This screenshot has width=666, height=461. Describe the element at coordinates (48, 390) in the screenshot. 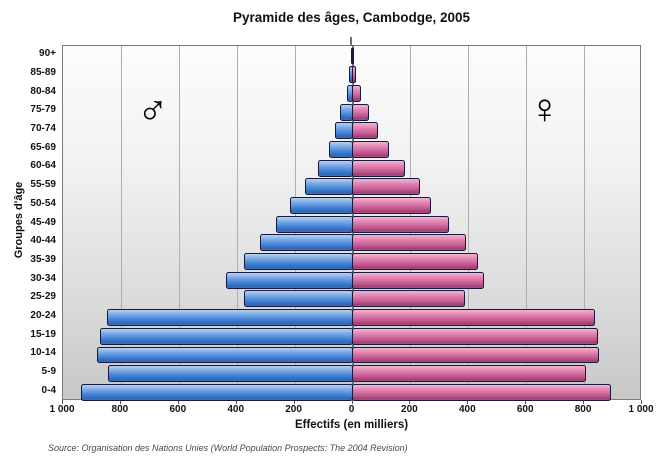

I see `age-axis-label: 0-4` at that location.